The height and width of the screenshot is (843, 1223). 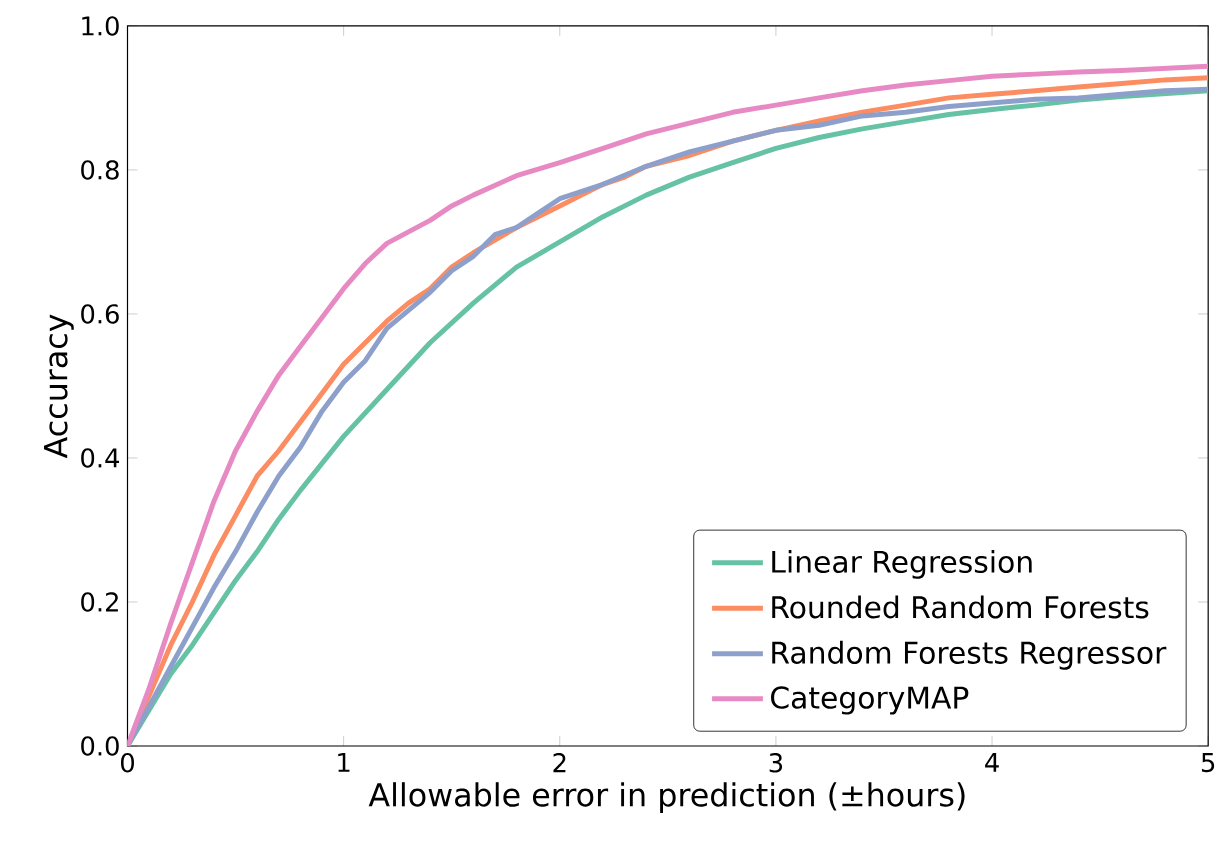 I want to click on legend-label: CategoryMAP, so click(x=870, y=700).